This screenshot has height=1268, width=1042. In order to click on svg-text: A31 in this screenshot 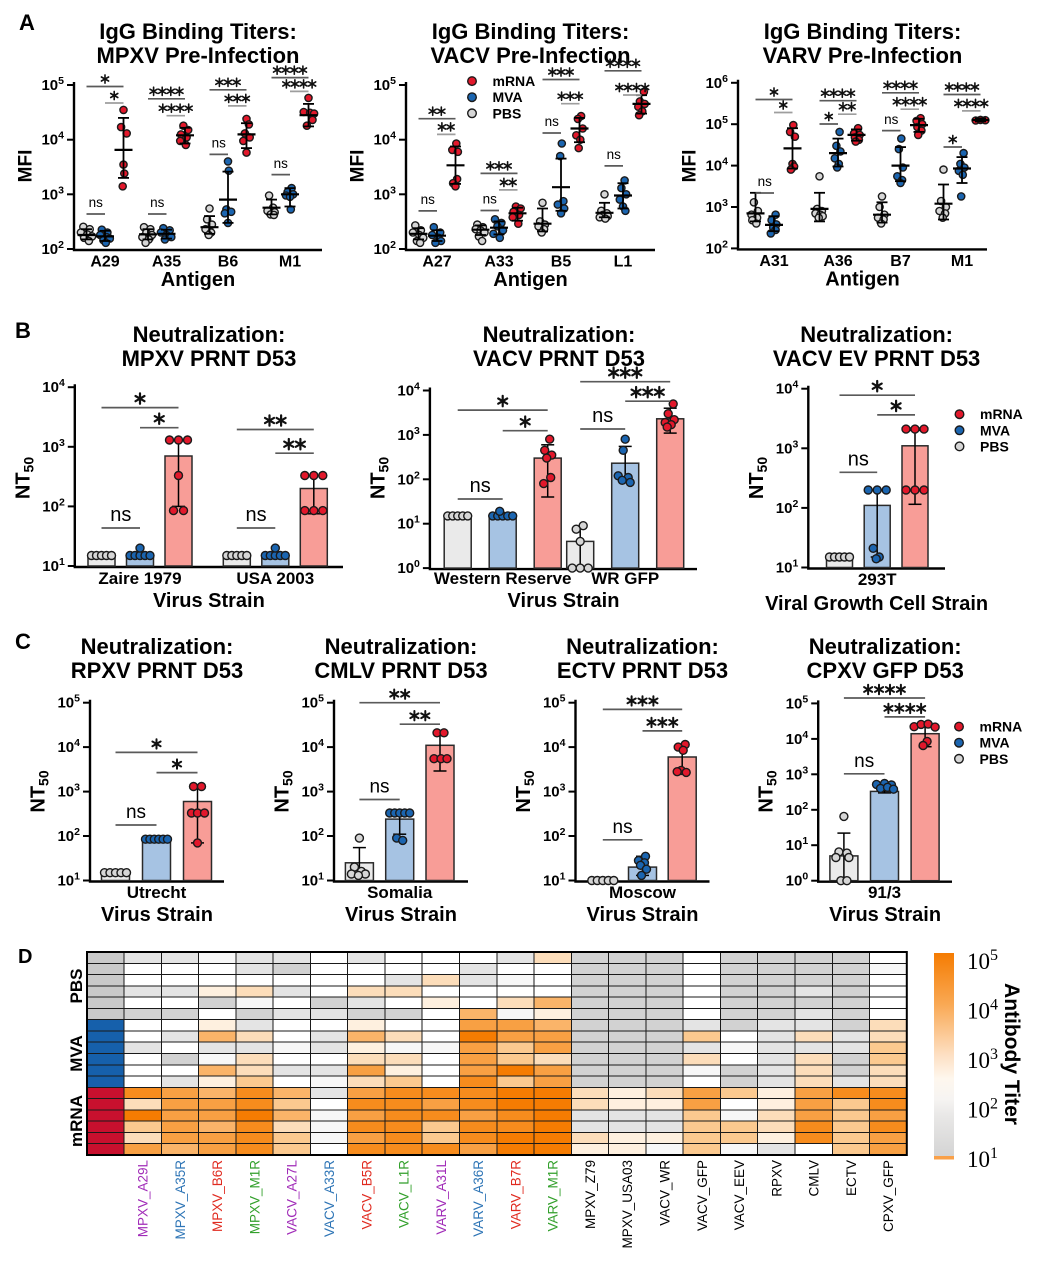, I will do `click(773, 261)`.